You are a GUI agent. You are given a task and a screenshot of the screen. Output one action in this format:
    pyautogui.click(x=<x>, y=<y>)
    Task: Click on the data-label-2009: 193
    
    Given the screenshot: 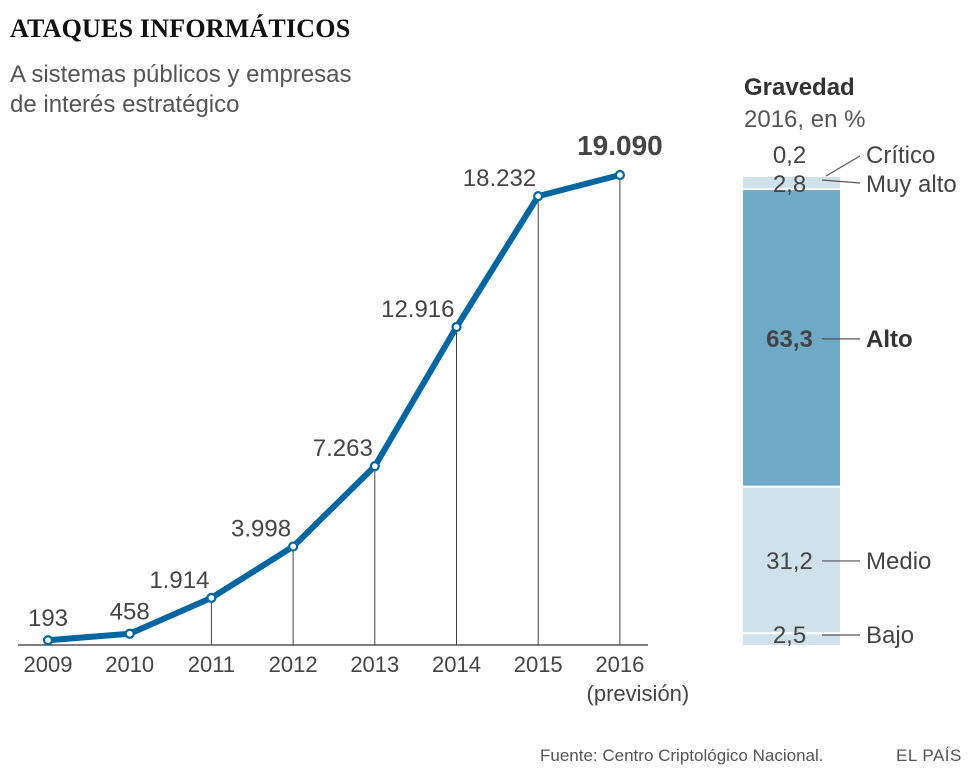 What is the action you would take?
    pyautogui.click(x=48, y=618)
    